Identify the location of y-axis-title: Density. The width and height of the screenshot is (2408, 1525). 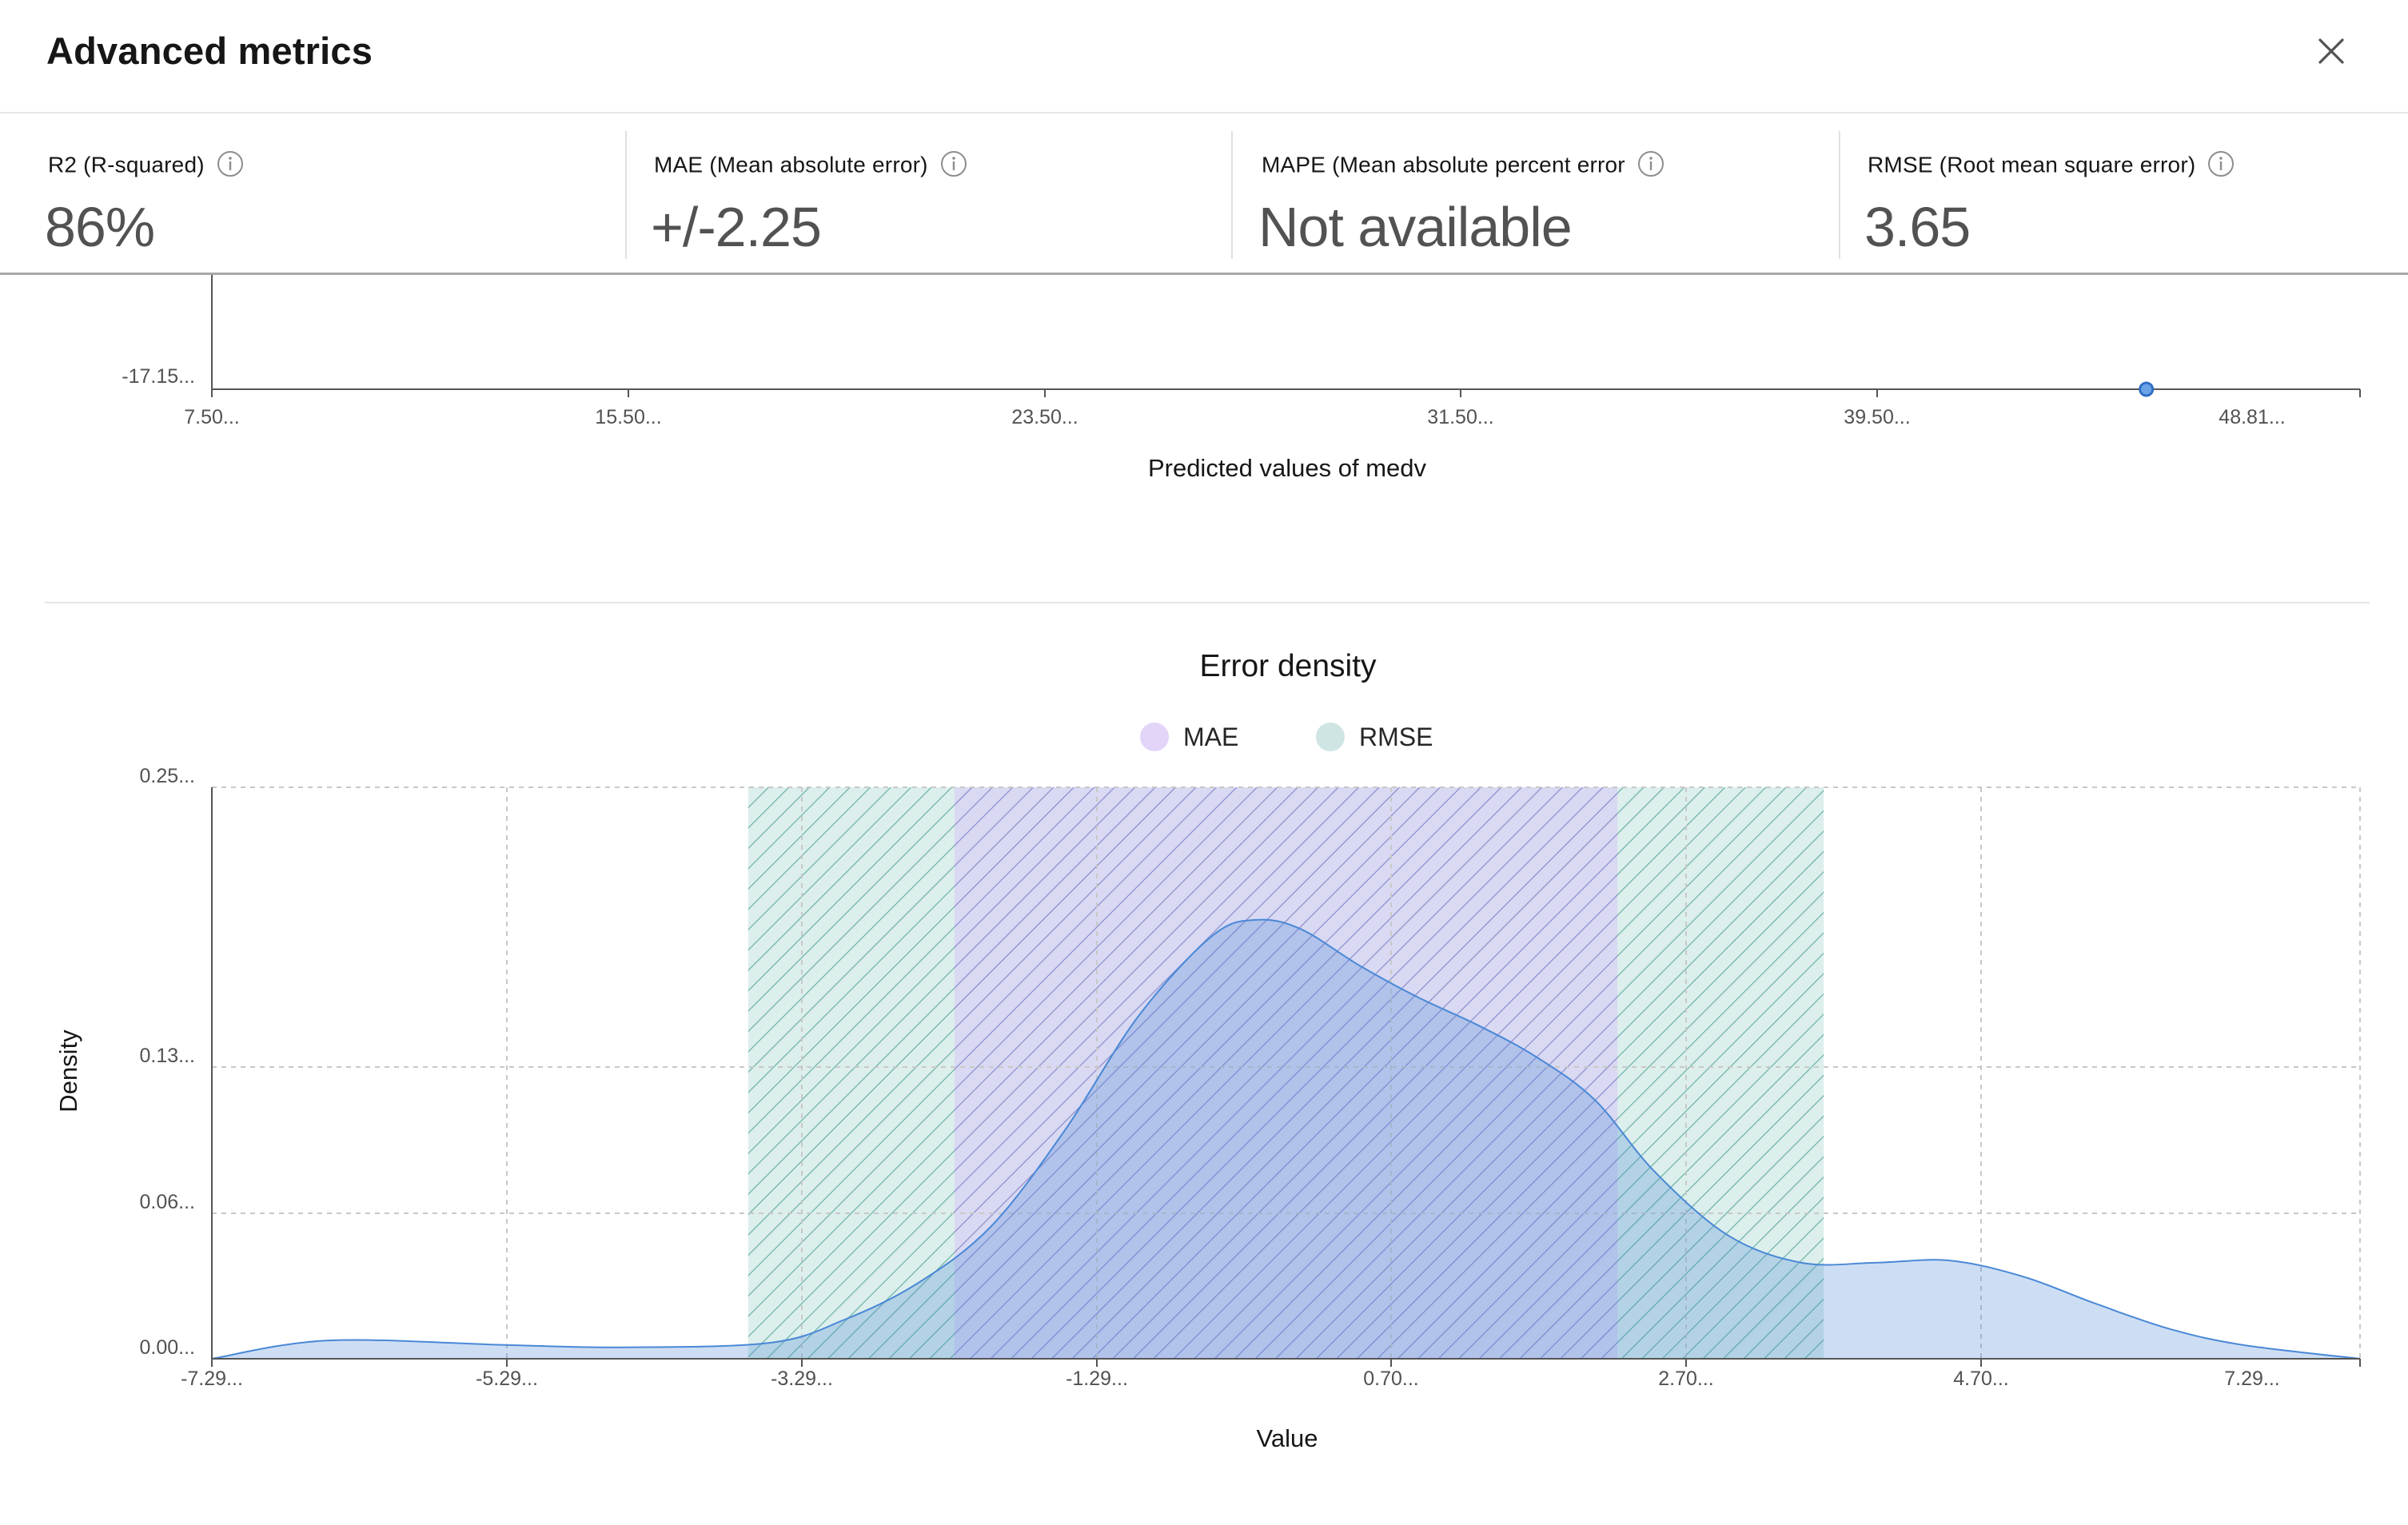
(68, 1071).